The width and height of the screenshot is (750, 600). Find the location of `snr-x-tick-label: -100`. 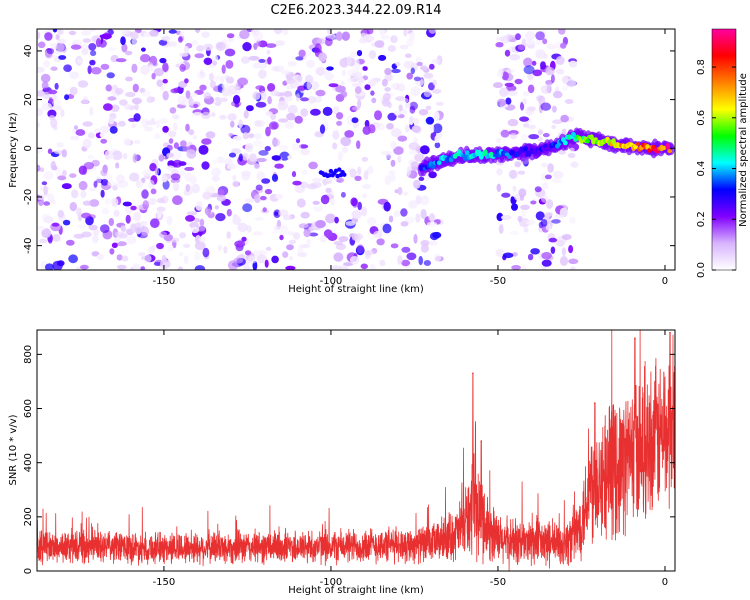

snr-x-tick-label: -100 is located at coordinates (331, 582).